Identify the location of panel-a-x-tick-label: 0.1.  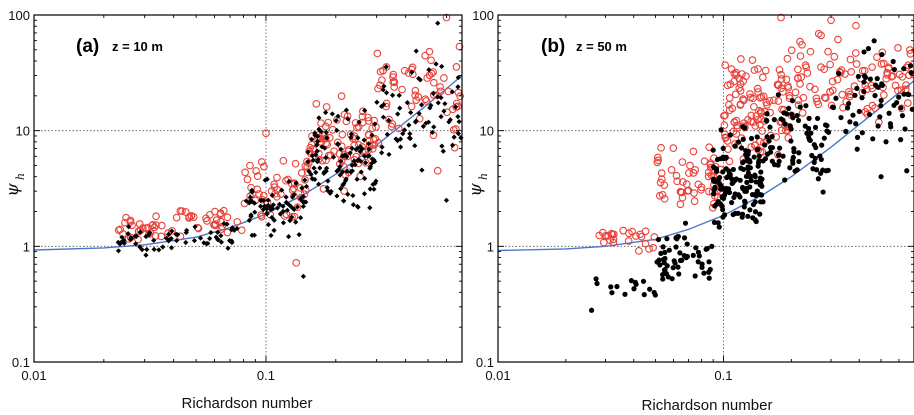
(266, 375).